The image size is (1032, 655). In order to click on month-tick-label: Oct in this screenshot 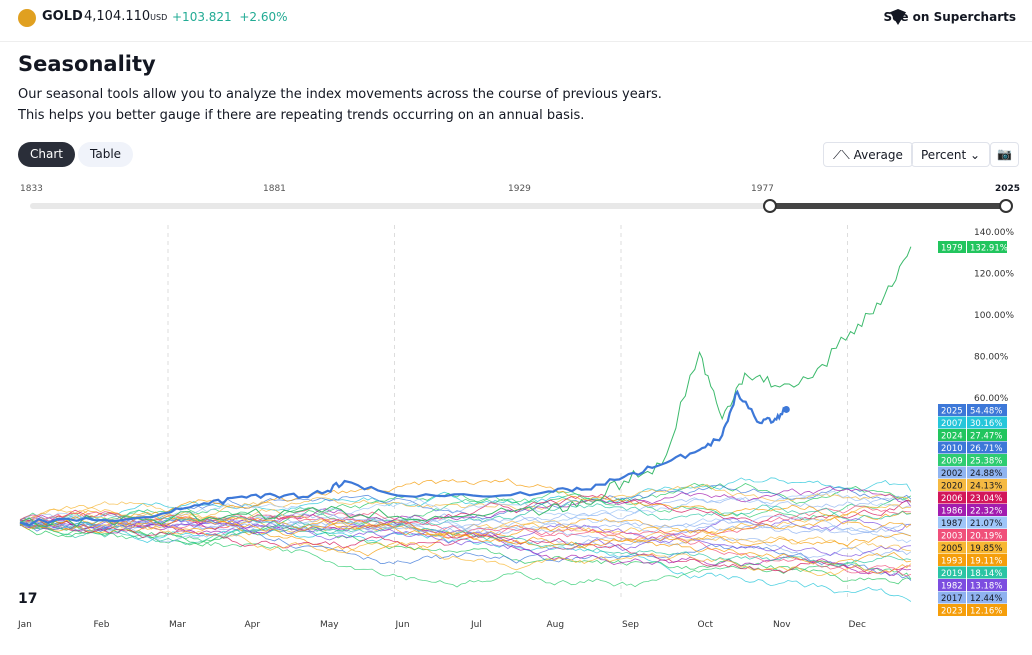, I will do `click(706, 625)`.